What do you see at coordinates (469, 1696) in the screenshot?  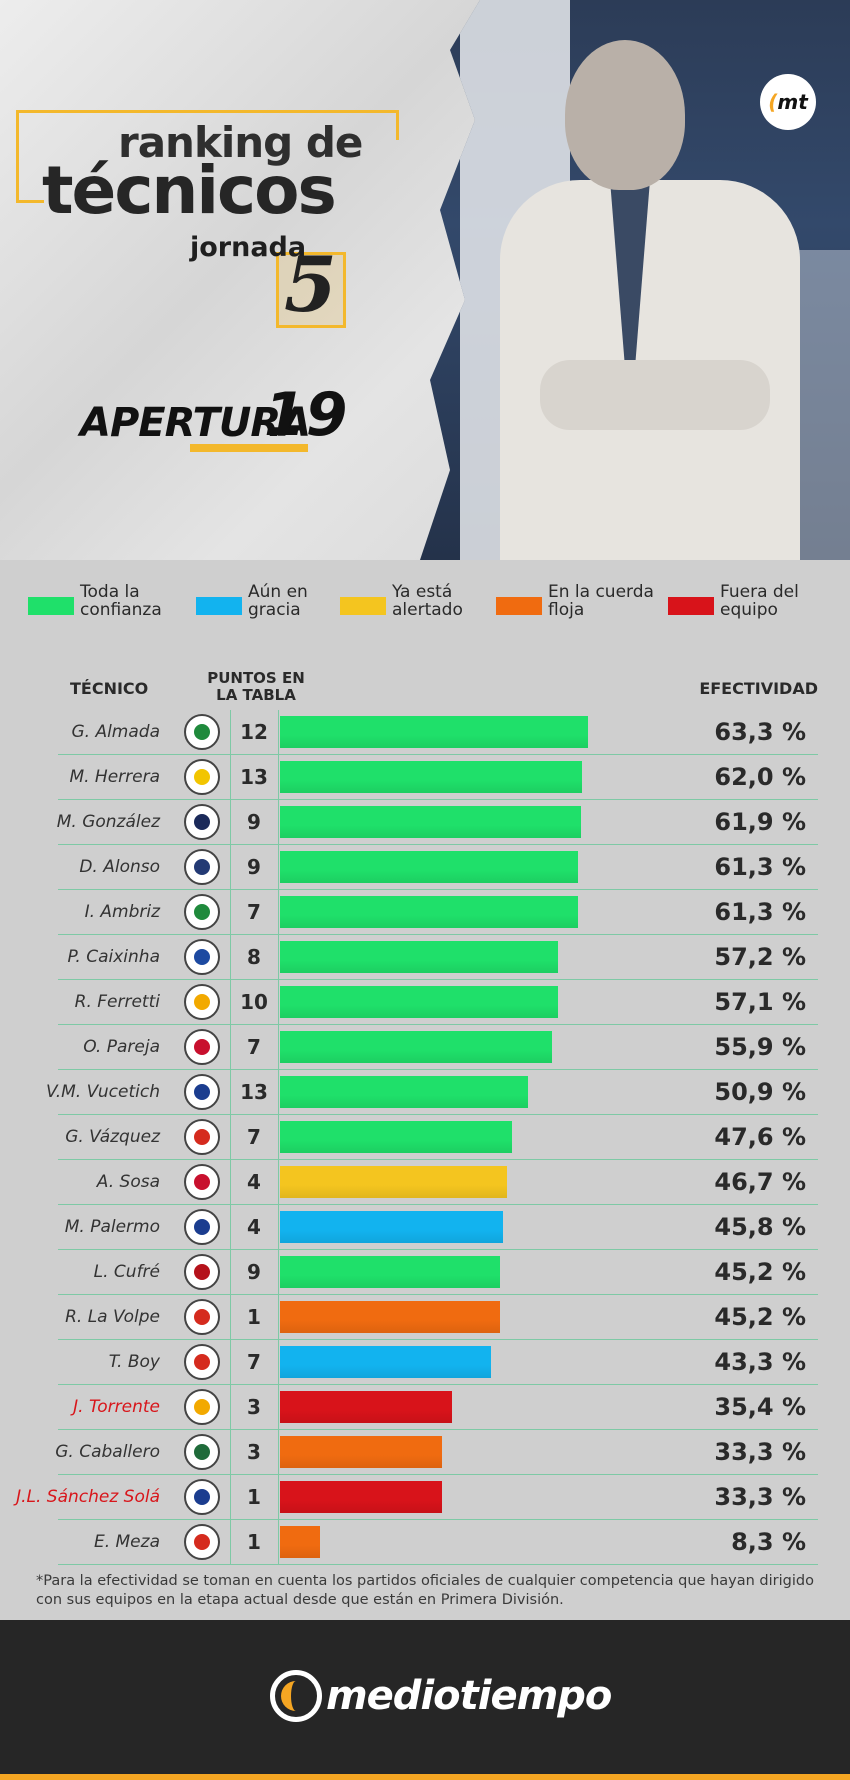 I see `footer-brand: mediotiempo` at bounding box center [469, 1696].